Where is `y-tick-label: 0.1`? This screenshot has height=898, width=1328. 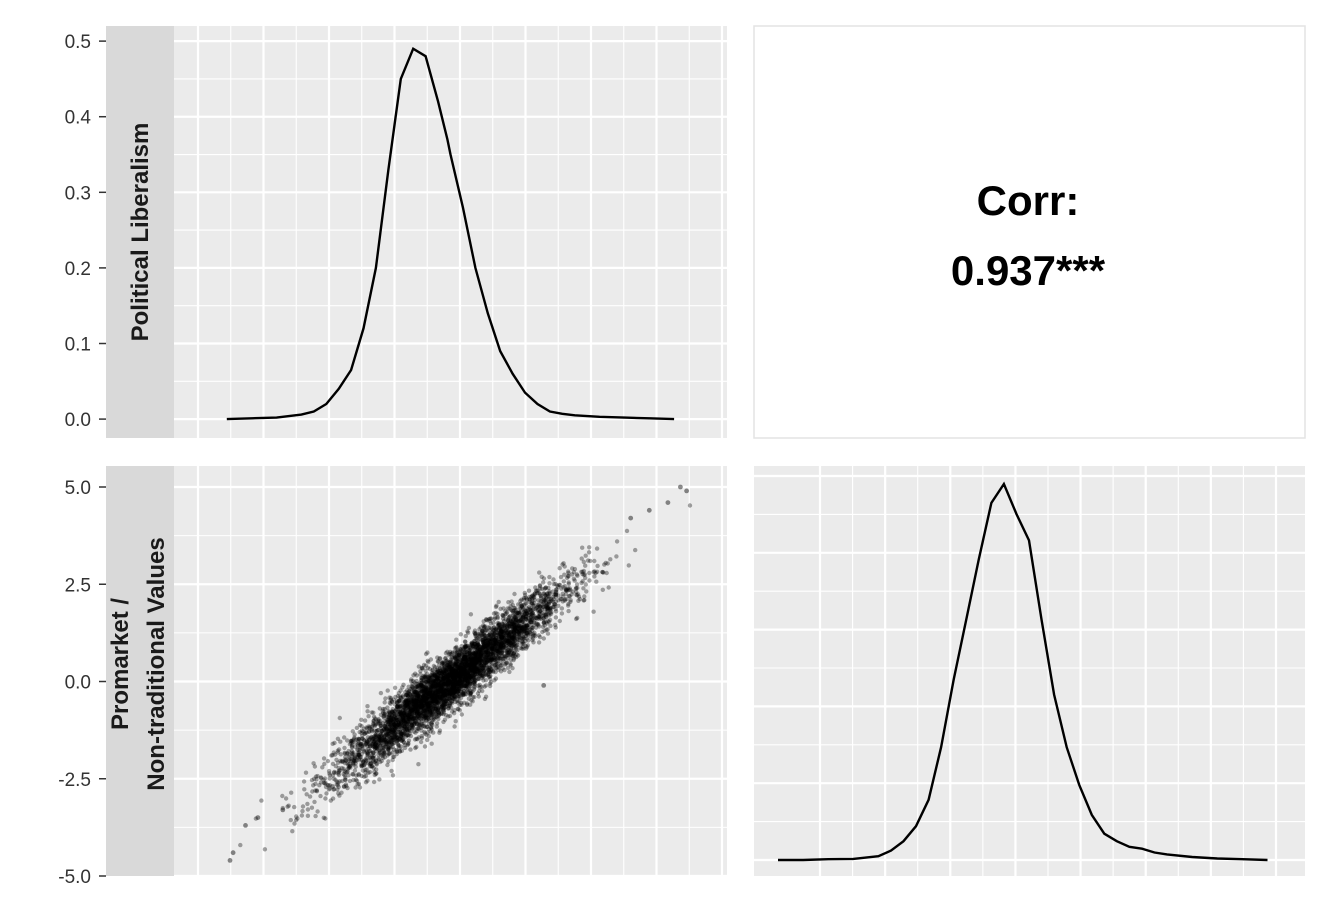 y-tick-label: 0.1 is located at coordinates (78, 345).